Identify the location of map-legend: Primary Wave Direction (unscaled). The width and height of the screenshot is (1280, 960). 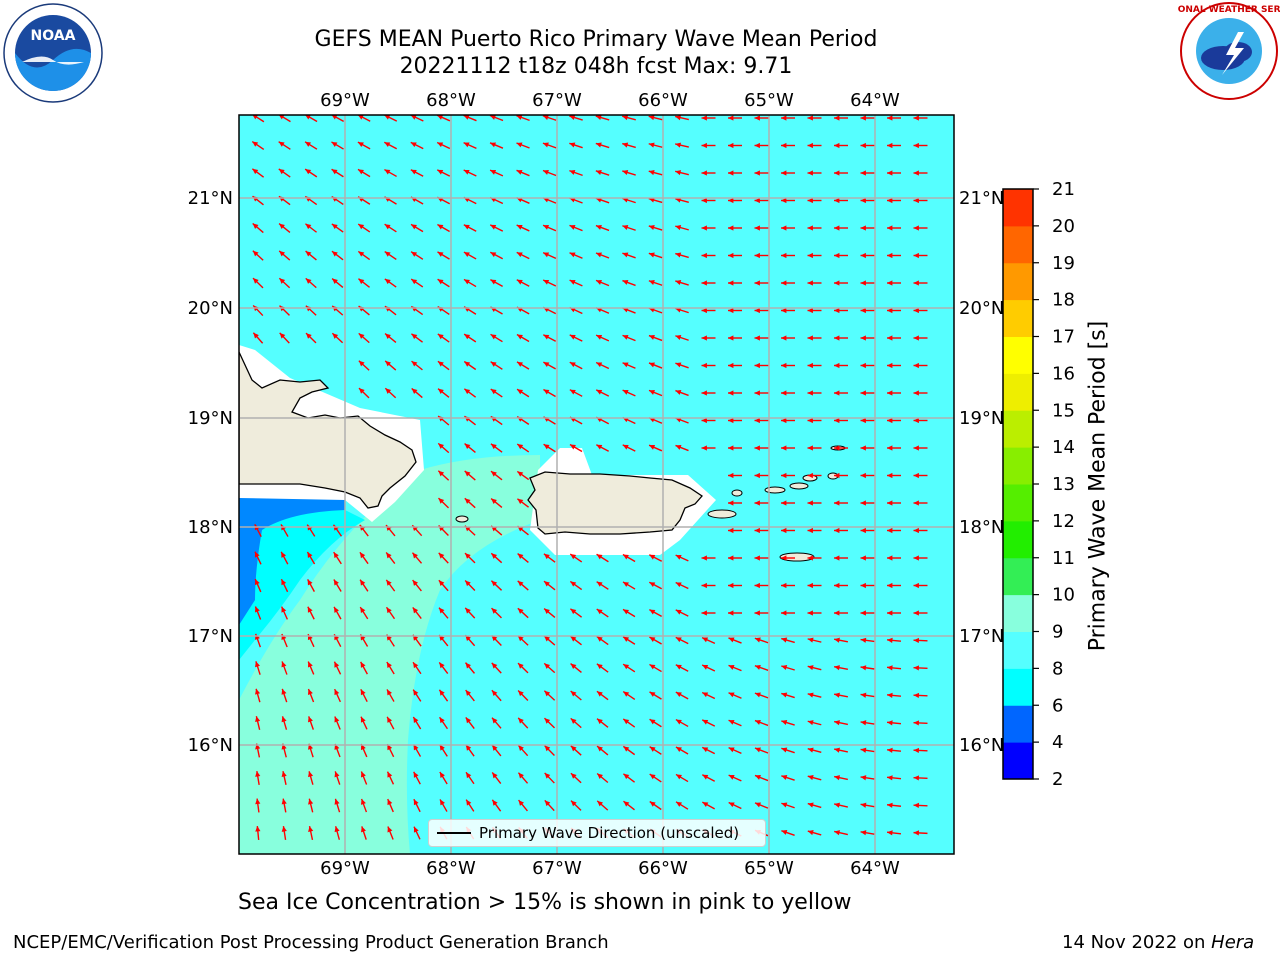
(597, 833).